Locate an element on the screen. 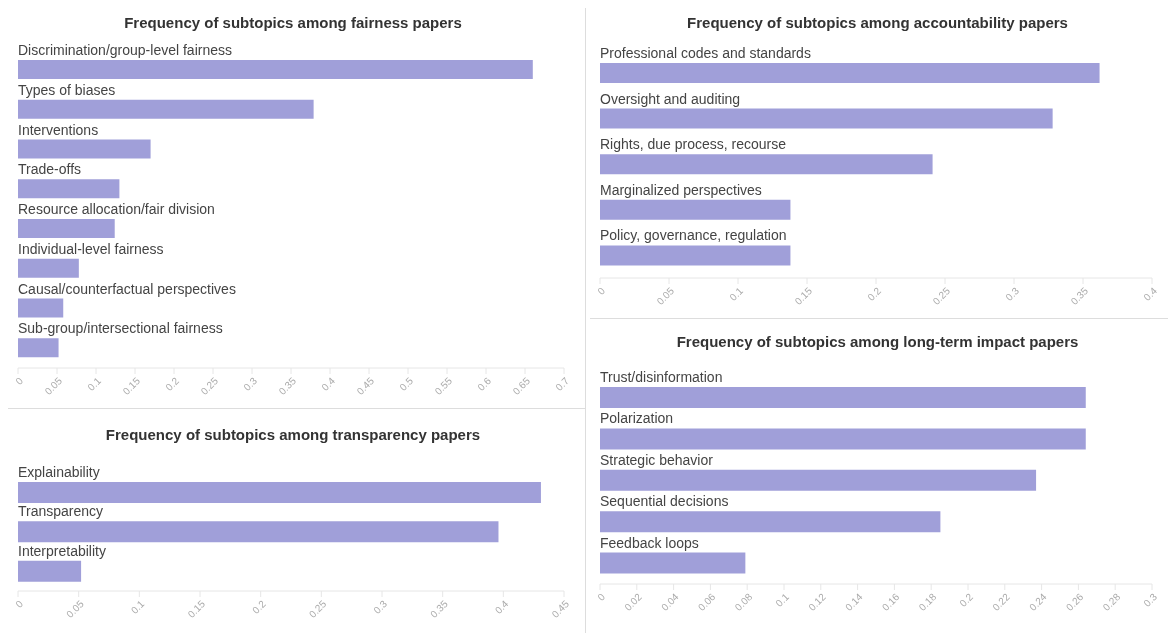  y-tick-label: Trust/disinformation is located at coordinates (660, 377).